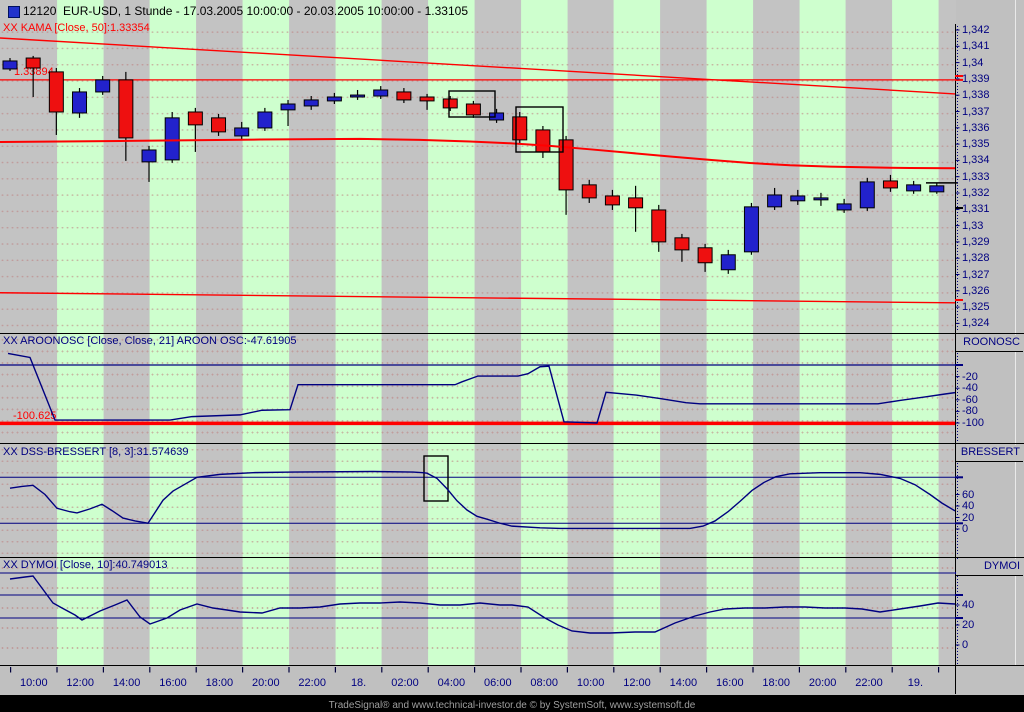 The width and height of the screenshot is (1024, 712). I want to click on dss-axis-name-box: BRESSERT, so click(989, 453).